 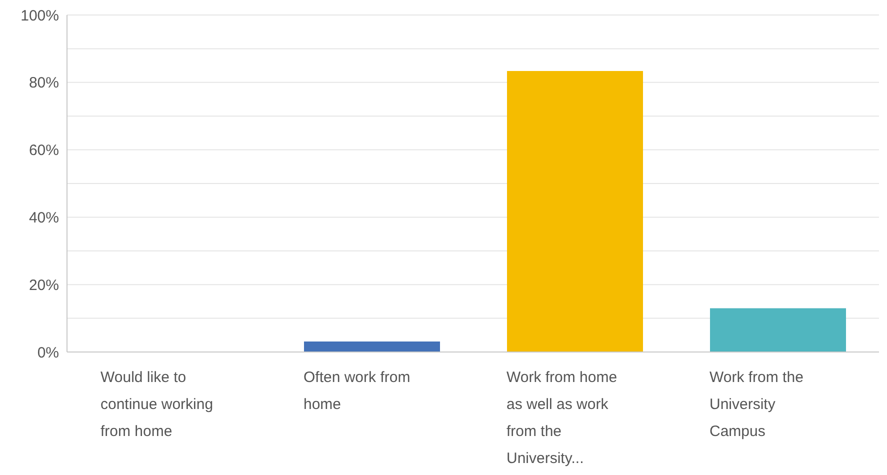 What do you see at coordinates (157, 404) in the screenshot?
I see `x-tick-label: Would like to continue working from home` at bounding box center [157, 404].